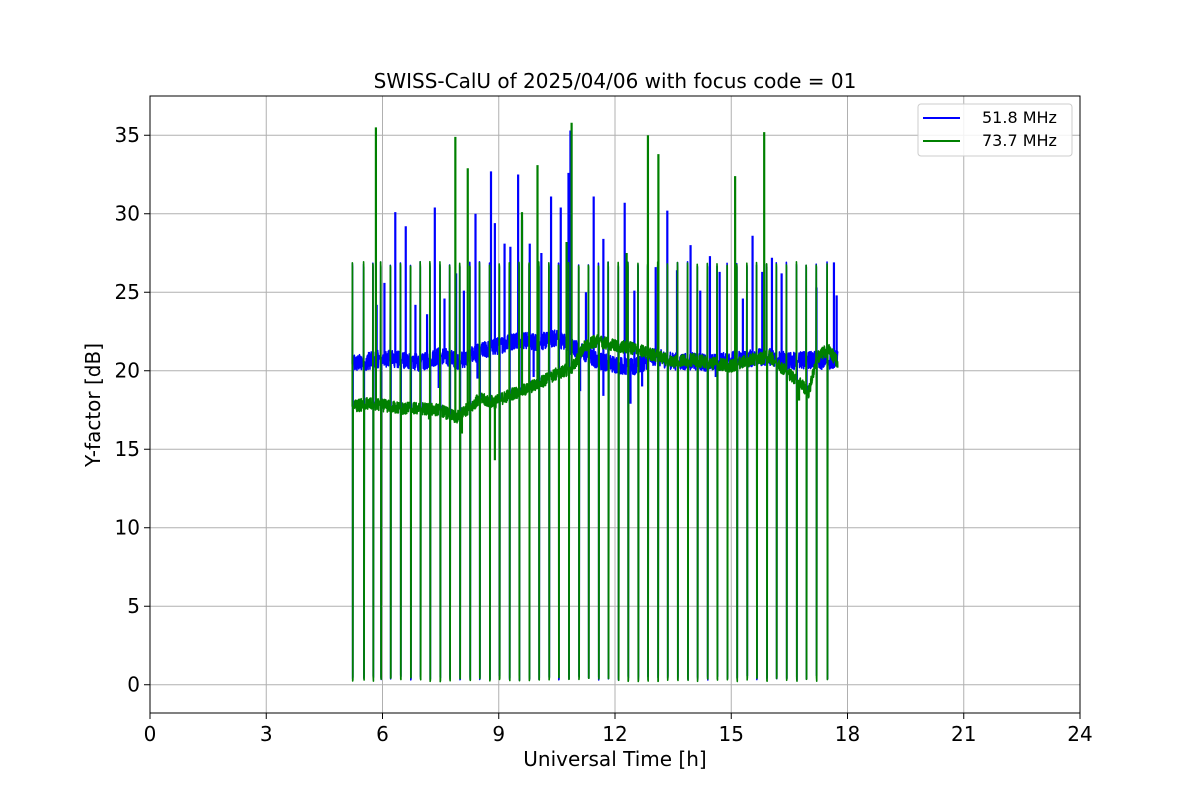 The width and height of the screenshot is (1200, 805). I want to click on x-axis-label: Universal Time [h], so click(614, 759).